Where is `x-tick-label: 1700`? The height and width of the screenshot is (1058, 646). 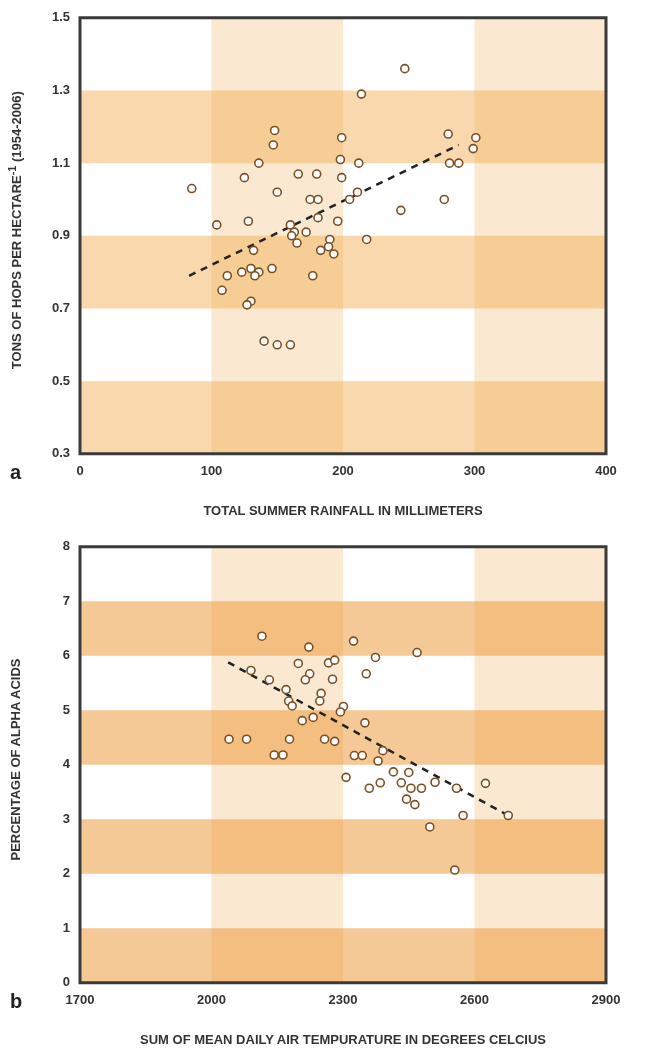
x-tick-label: 1700 is located at coordinates (80, 1000).